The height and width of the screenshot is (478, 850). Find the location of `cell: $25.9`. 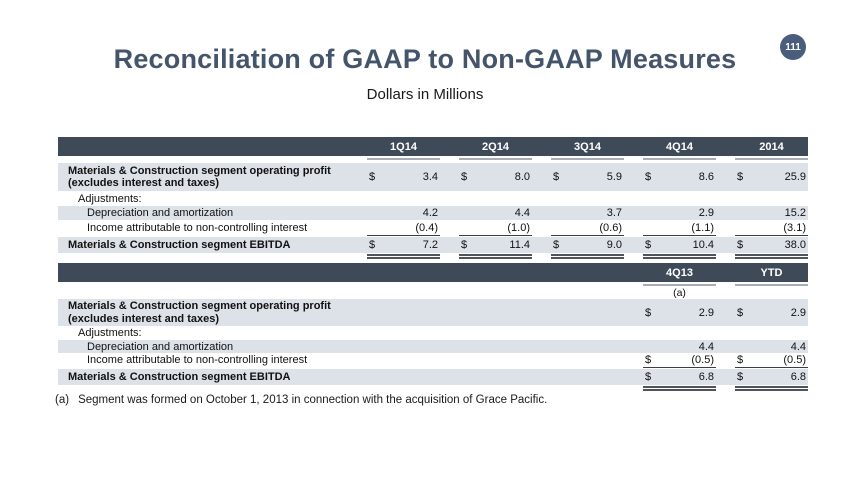

cell: $25.9 is located at coordinates (771, 177).